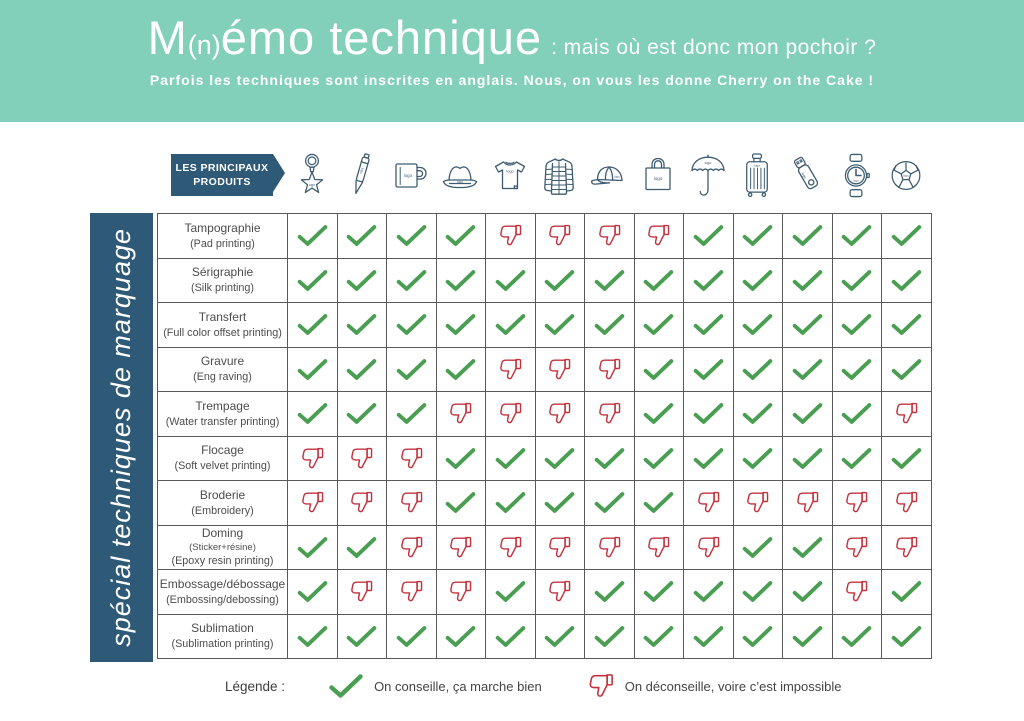 The width and height of the screenshot is (1024, 721). I want to click on title-n: (n), so click(204, 45).